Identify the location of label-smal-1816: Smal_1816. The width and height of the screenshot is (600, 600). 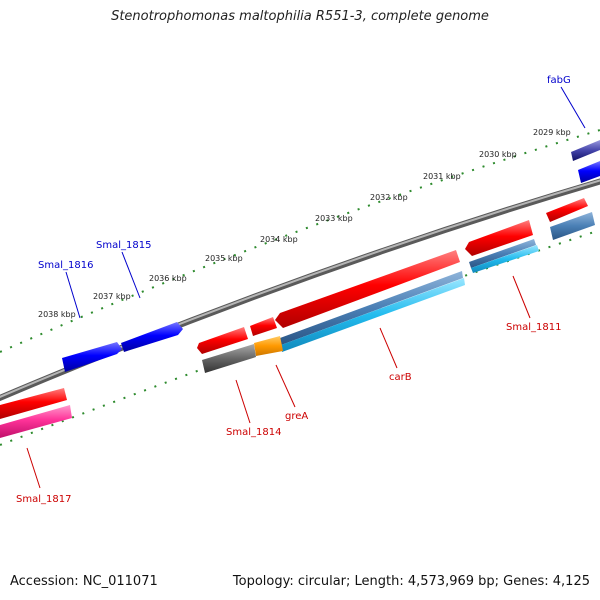
(65, 265).